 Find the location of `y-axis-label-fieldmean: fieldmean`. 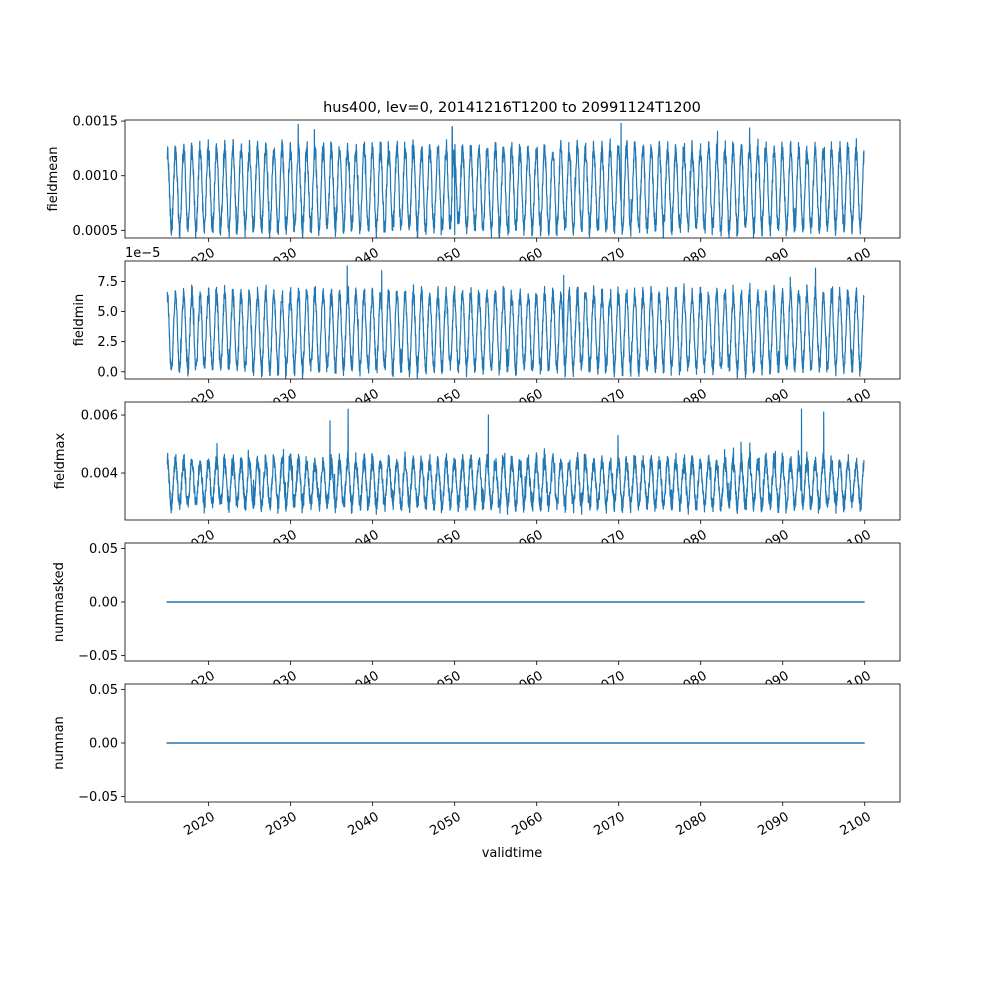

y-axis-label-fieldmean: fieldmean is located at coordinates (53, 179).